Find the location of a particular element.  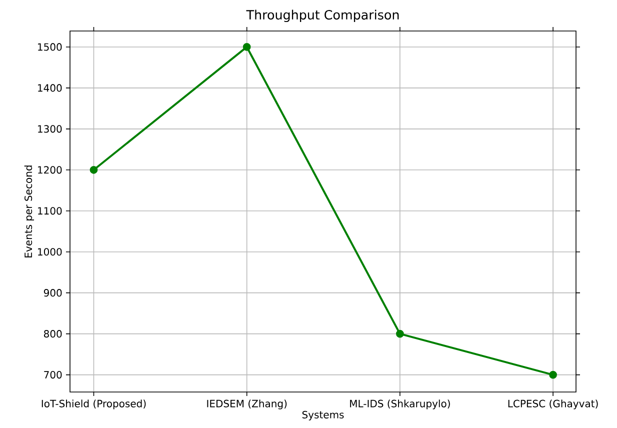

x-tick-label: IoT-Shield (Proposed) is located at coordinates (94, 405).